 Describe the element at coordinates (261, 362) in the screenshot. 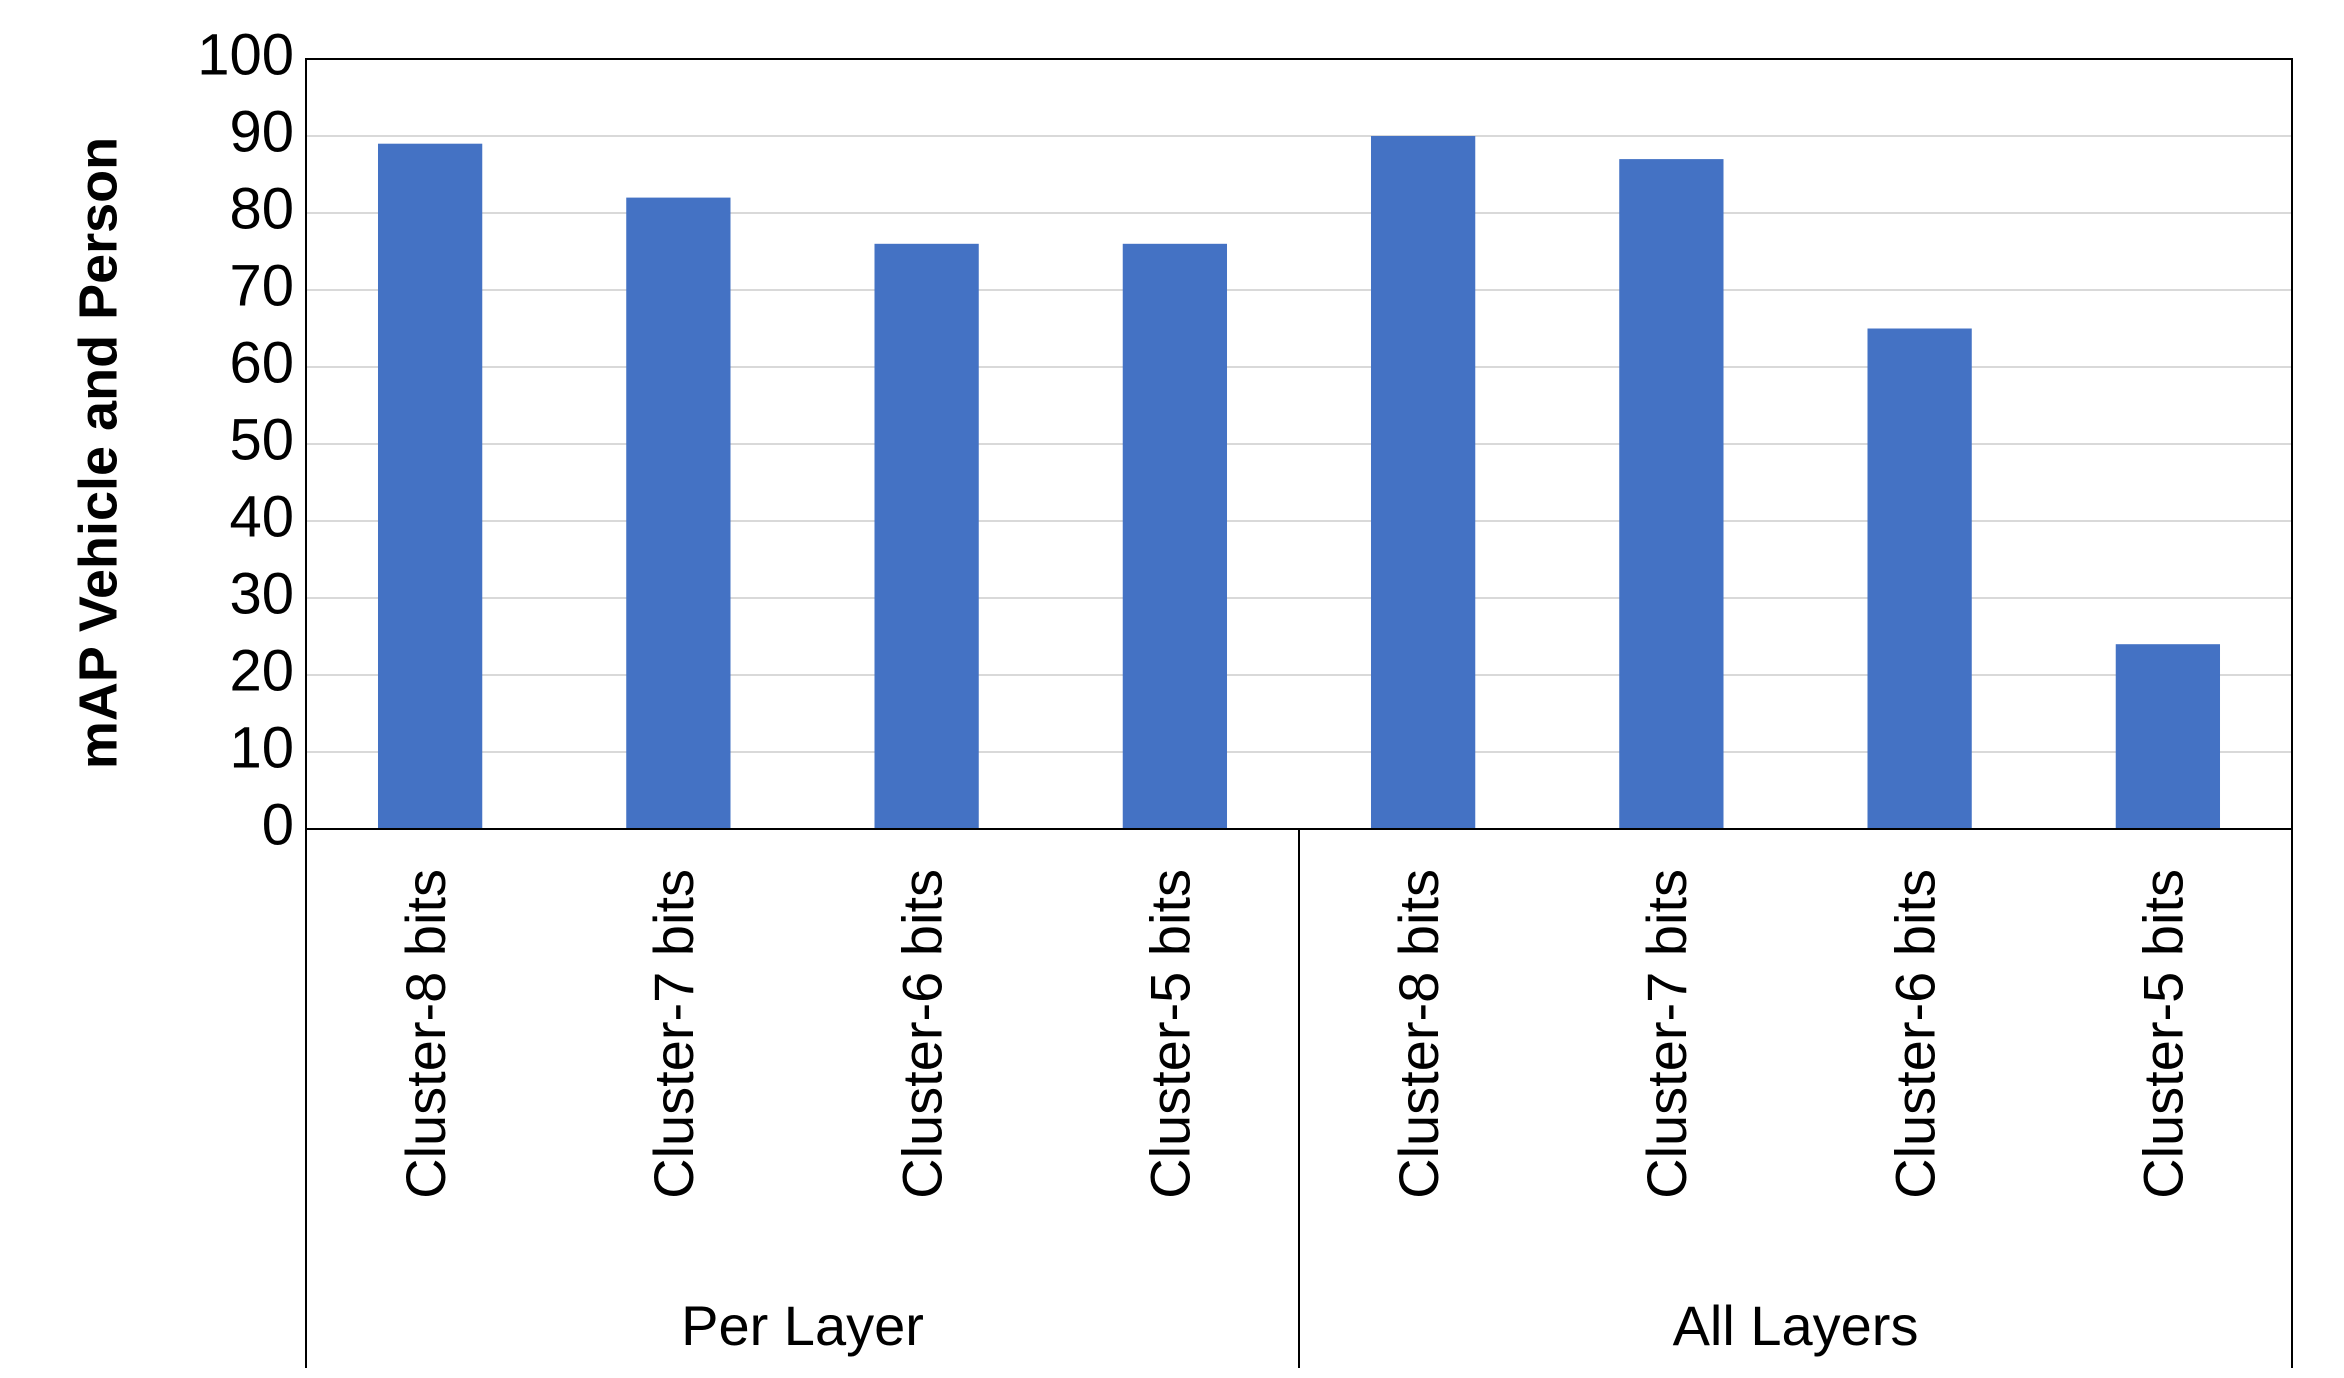

I see `y-tick-label: 60` at that location.